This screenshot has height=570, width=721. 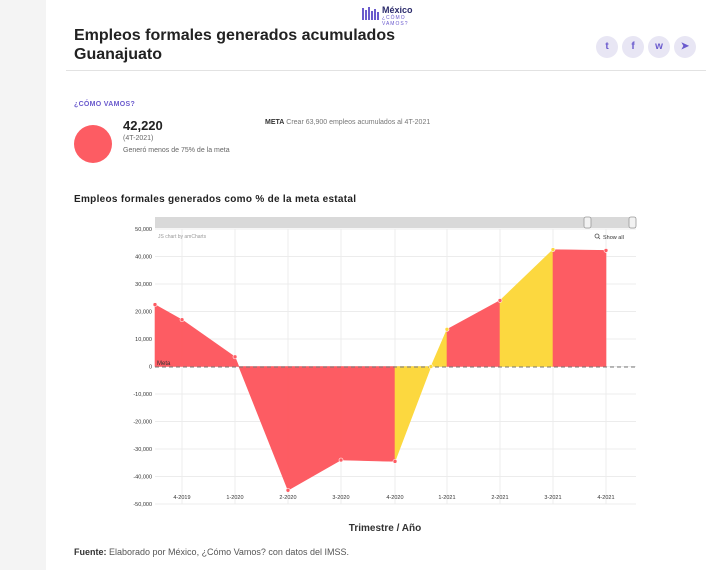 I want to click on x-tick-label: 1-2020, so click(x=234, y=498).